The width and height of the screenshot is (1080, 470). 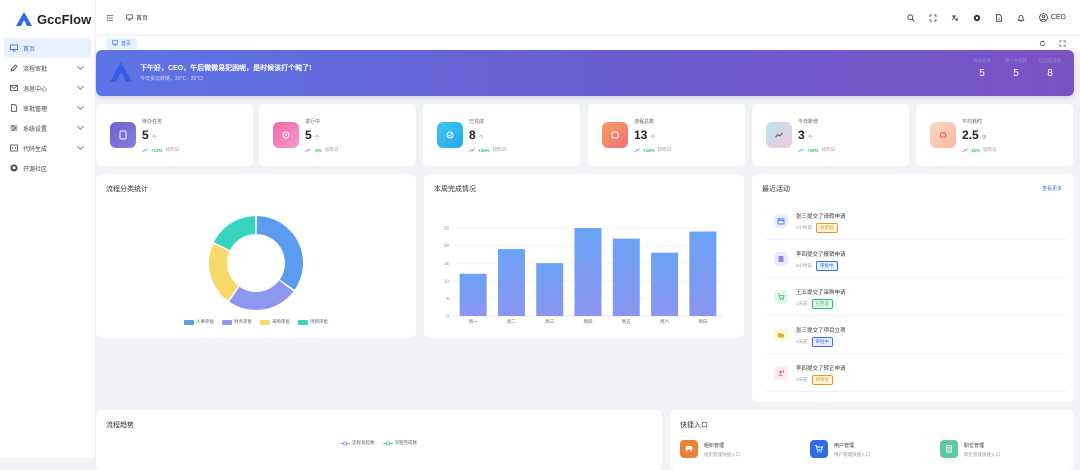 I want to click on chevron-down-icon, so click(x=80, y=86).